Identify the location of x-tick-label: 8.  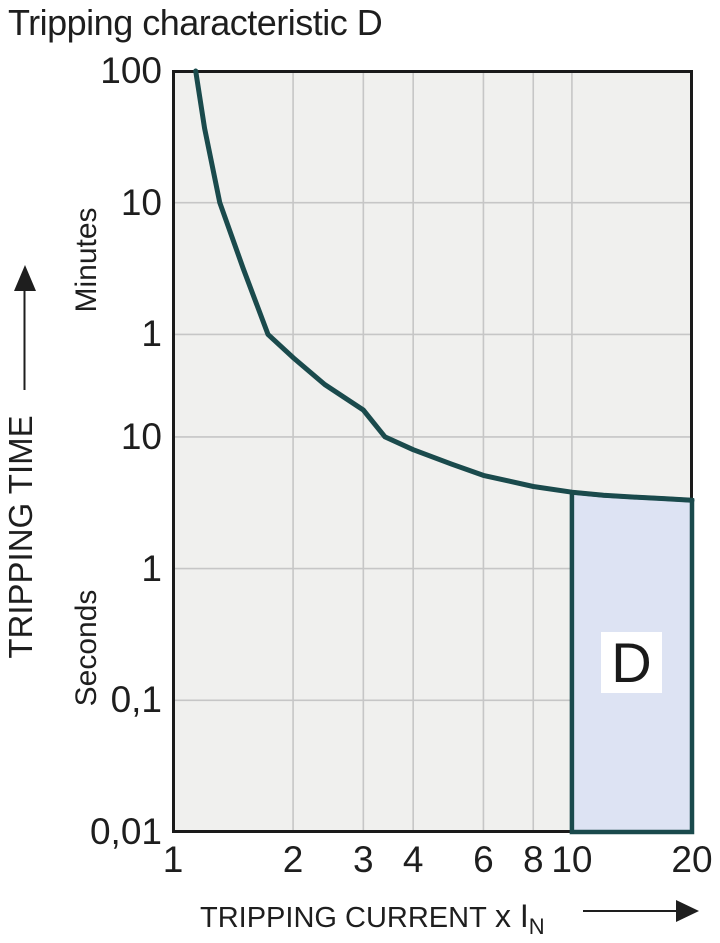
(533, 859).